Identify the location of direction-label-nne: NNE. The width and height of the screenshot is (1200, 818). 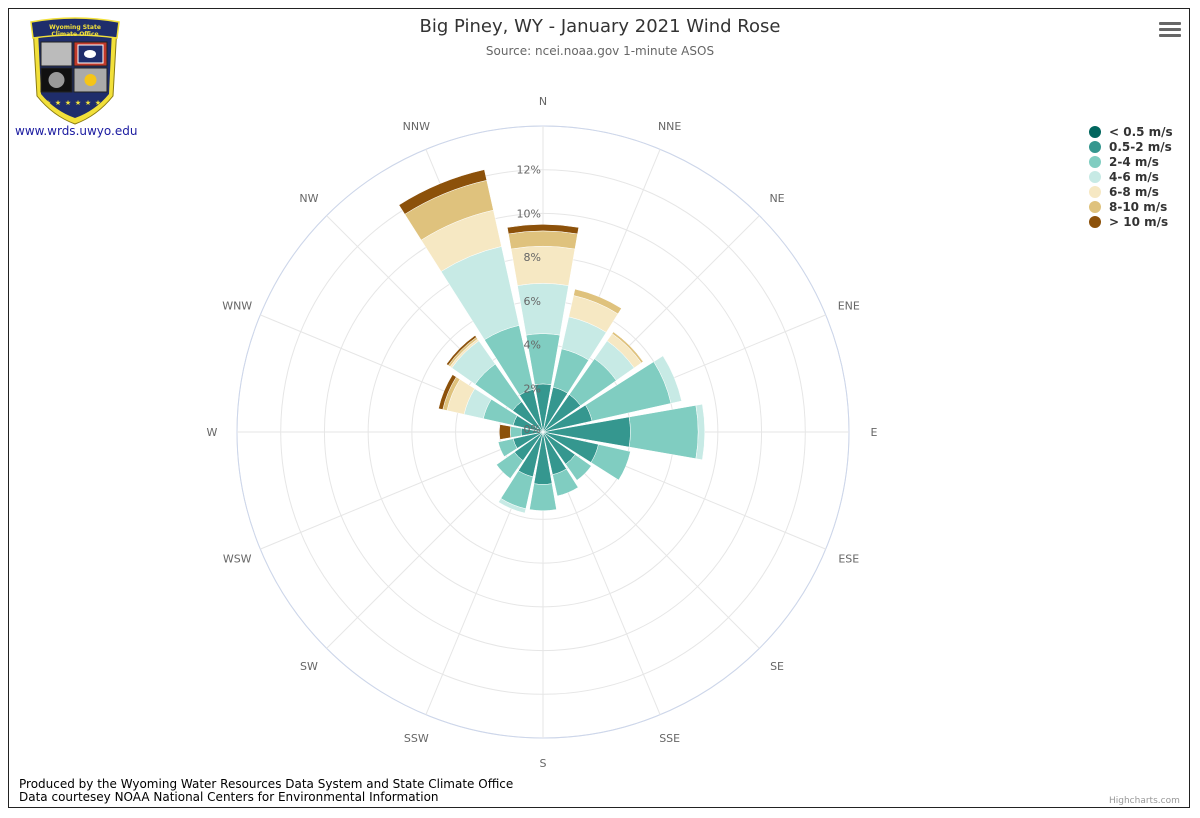
(669, 126).